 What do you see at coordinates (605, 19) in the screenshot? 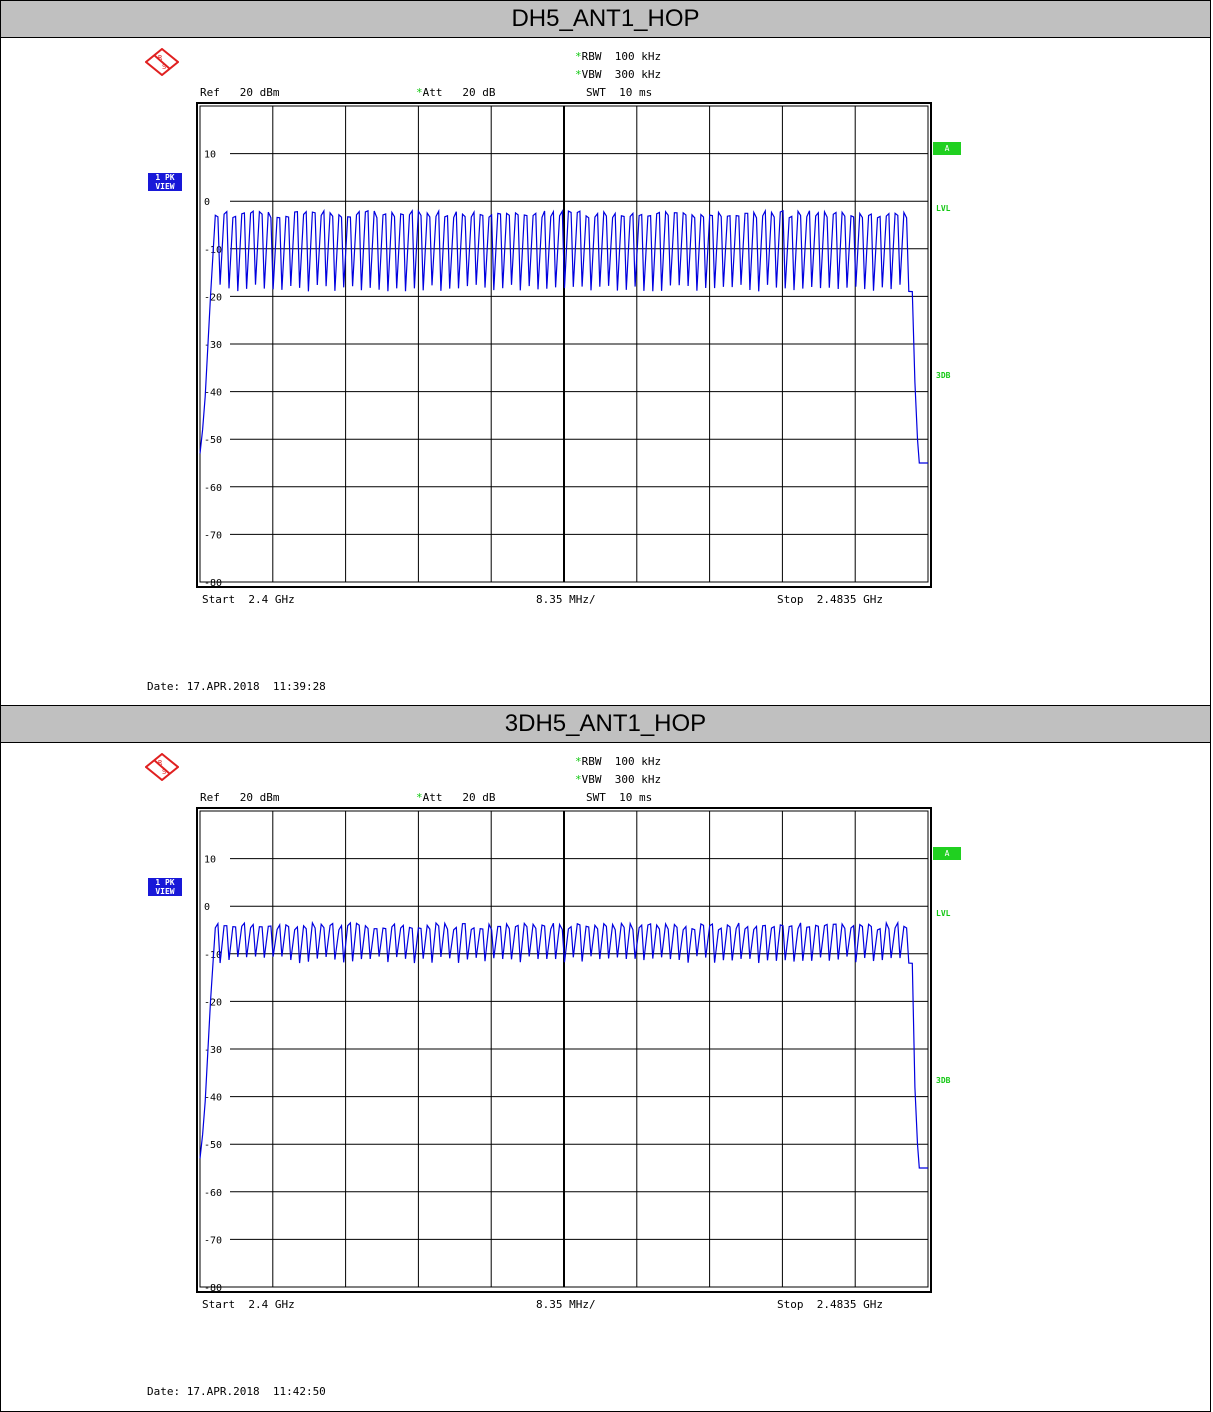
I see `section-title: DH5_ANT1_HOP` at bounding box center [605, 19].